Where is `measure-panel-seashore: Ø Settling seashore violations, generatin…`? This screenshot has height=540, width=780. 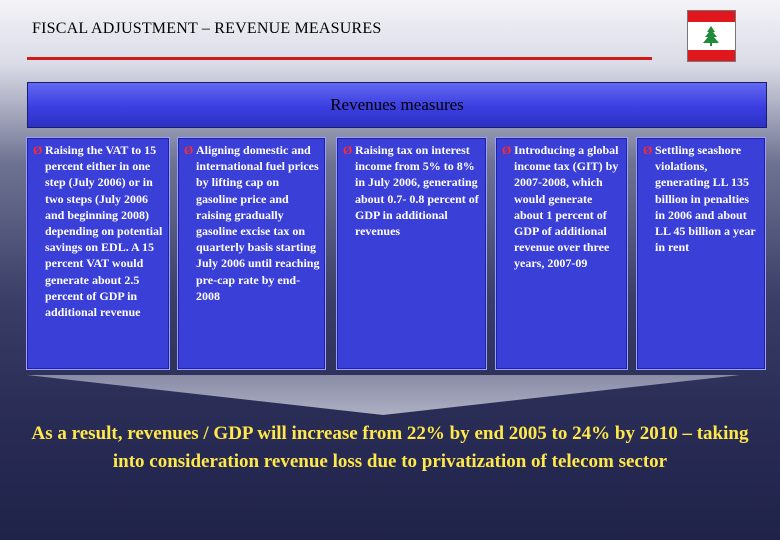
measure-panel-seashore: Ø Settling seashore violations, generatin… is located at coordinates (701, 253).